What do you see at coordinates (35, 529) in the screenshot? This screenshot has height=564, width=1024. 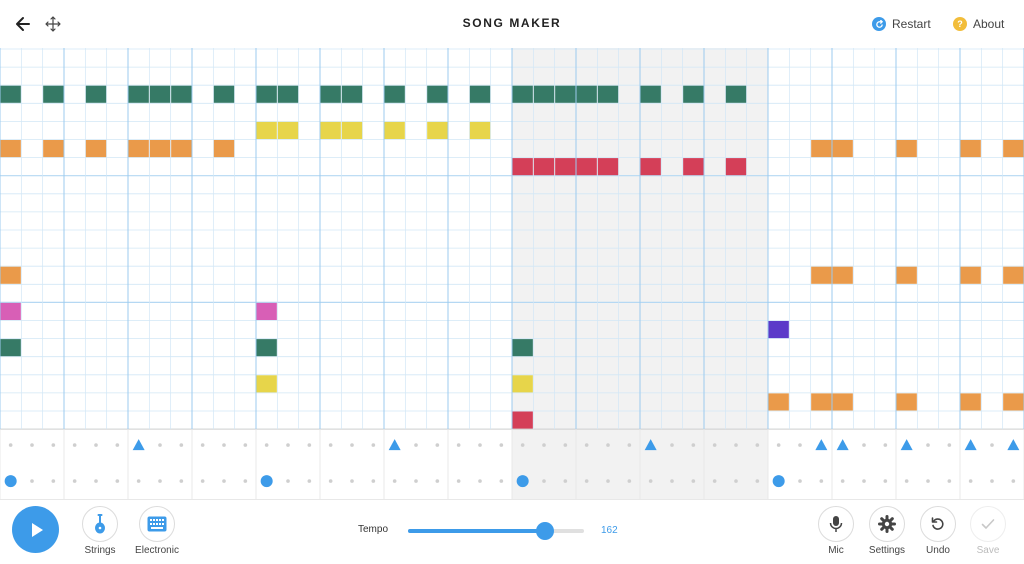 I see `play-button` at bounding box center [35, 529].